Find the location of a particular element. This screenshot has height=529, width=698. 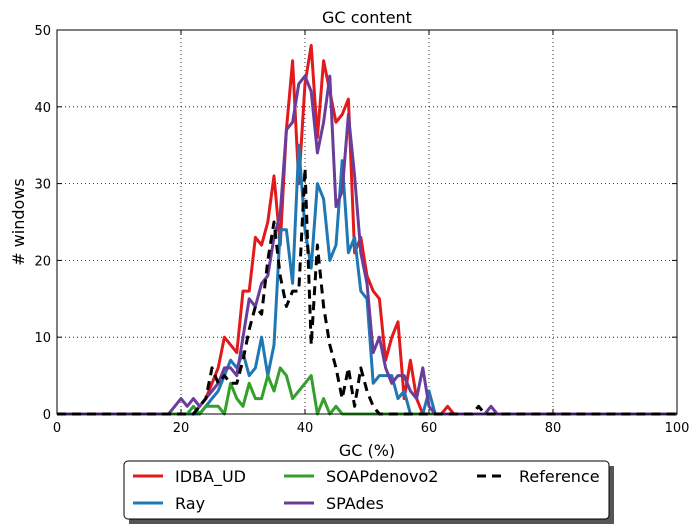

legend-box is located at coordinates (366, 490).